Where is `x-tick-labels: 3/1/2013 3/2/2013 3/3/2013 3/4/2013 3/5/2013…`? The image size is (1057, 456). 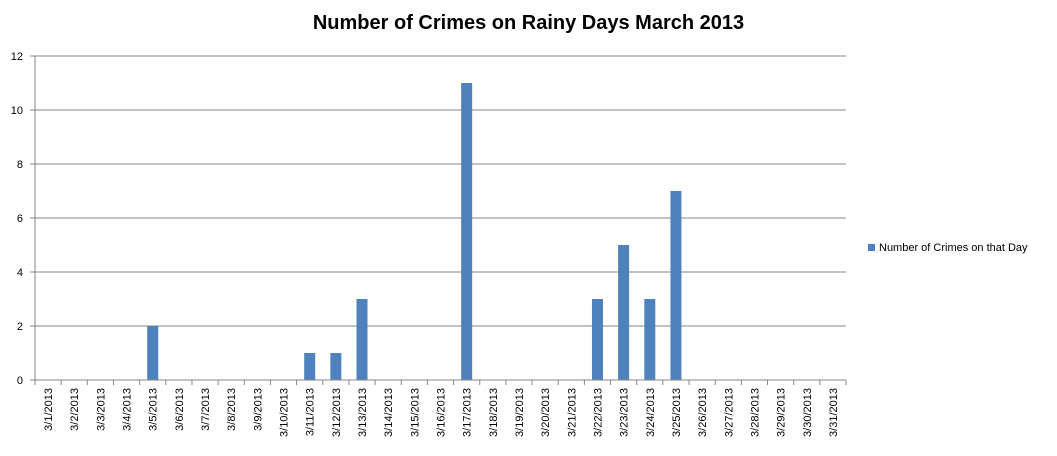
x-tick-labels: 3/1/2013 3/2/2013 3/3/2013 3/4/2013 3/5/2013… is located at coordinates (441, 412).